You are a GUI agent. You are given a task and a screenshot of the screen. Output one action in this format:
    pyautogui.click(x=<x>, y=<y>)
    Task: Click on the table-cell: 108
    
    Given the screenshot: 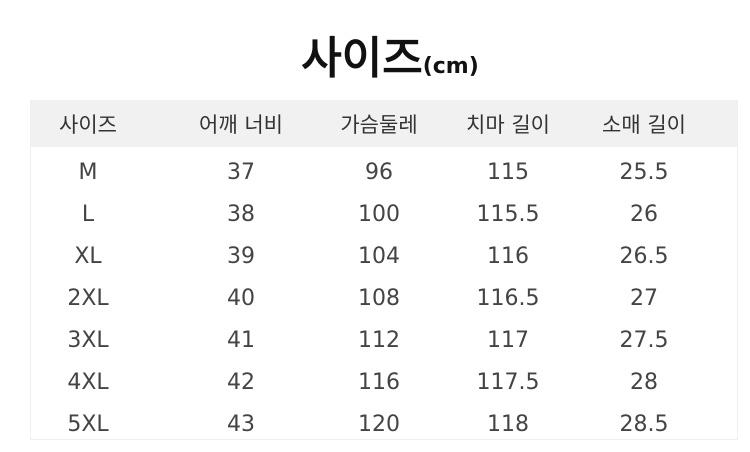 What is the action you would take?
    pyautogui.click(x=379, y=298)
    